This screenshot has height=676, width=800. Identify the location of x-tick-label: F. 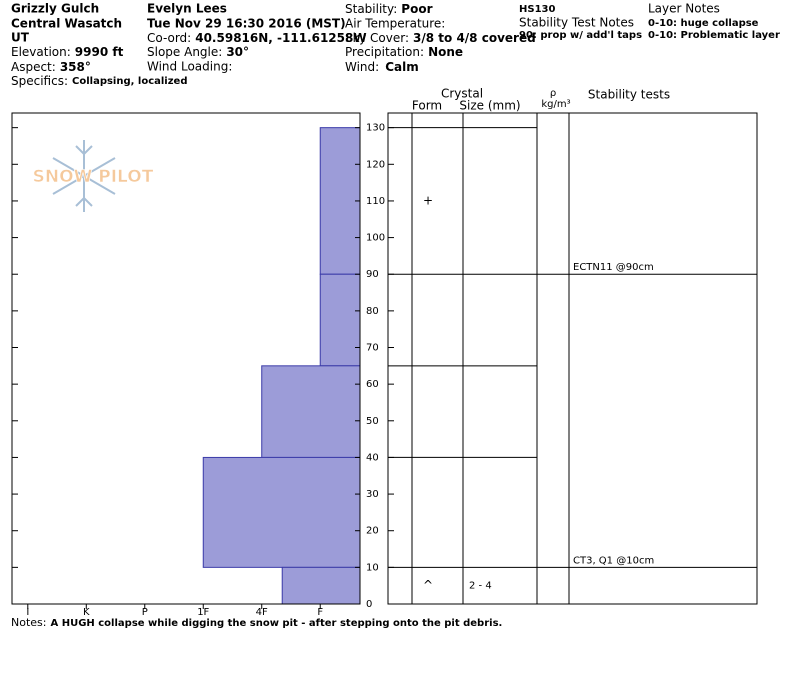
(320, 612).